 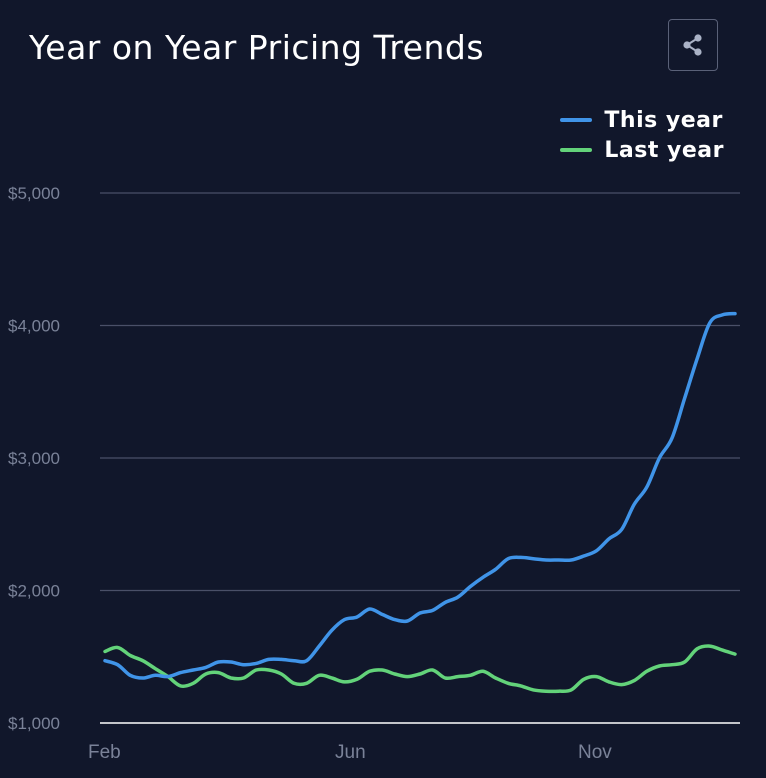 What do you see at coordinates (642, 135) in the screenshot?
I see `chart-legend: This year Last year` at bounding box center [642, 135].